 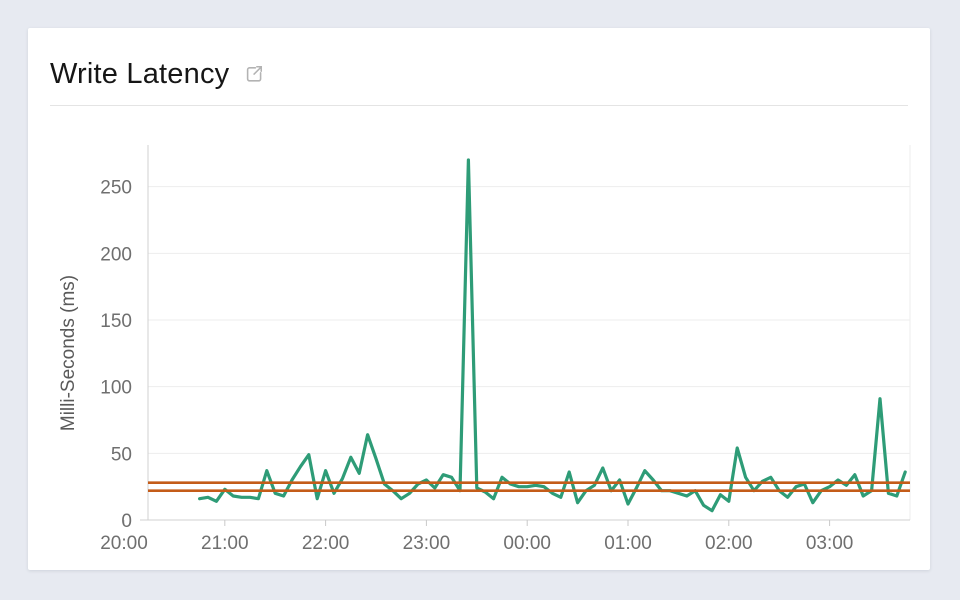 I want to click on y-axis-label: 200, so click(x=116, y=254).